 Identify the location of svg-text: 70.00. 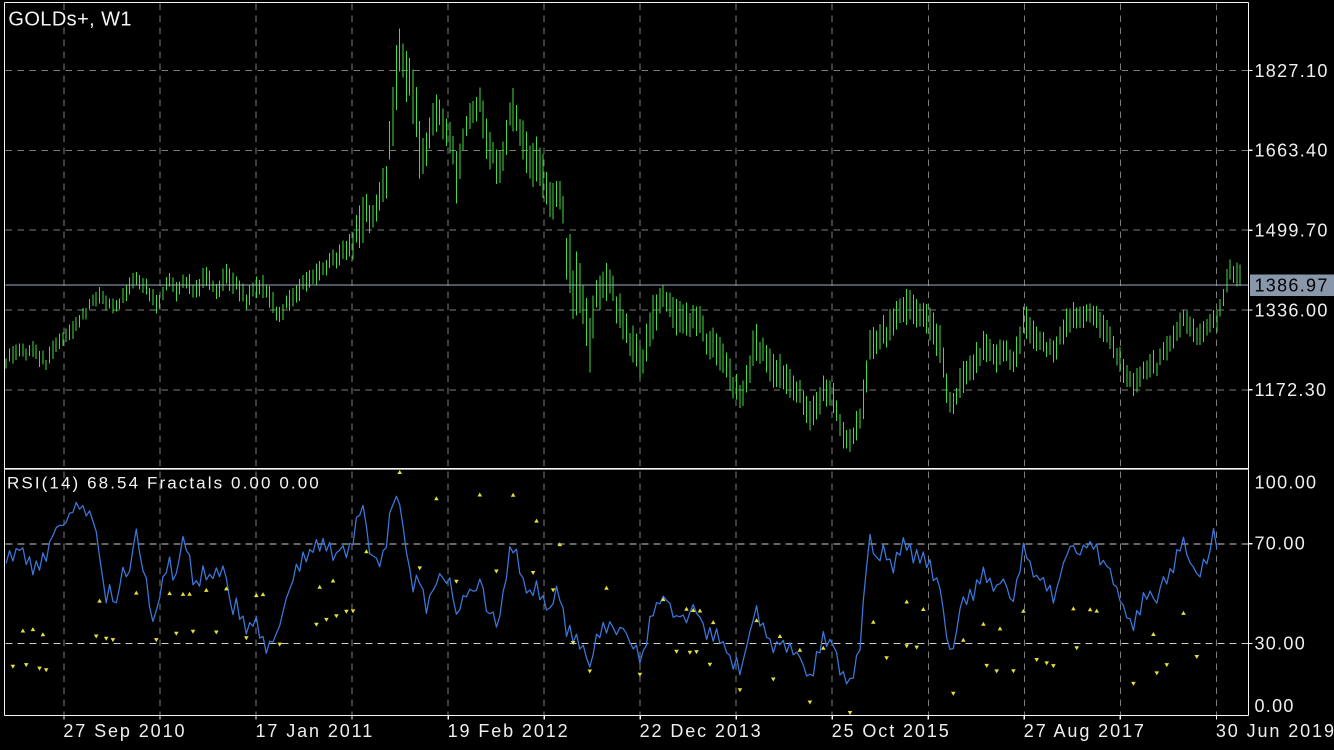
(1281, 544).